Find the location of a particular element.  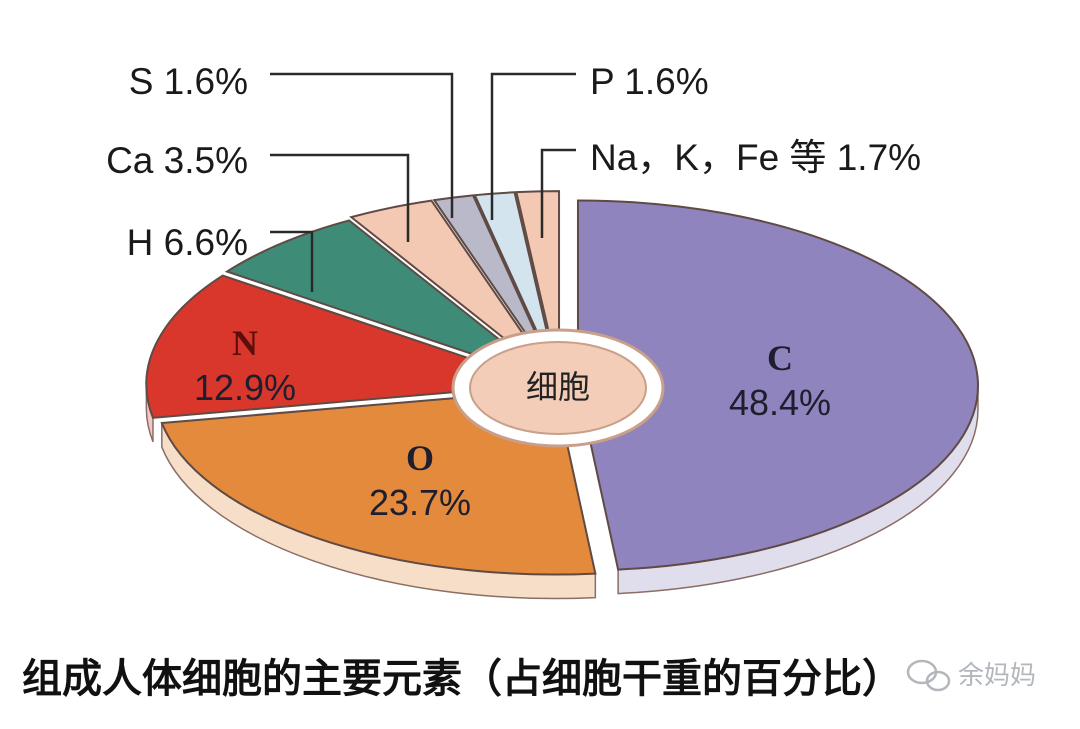

slice-symbol-o: O is located at coordinates (420, 458).